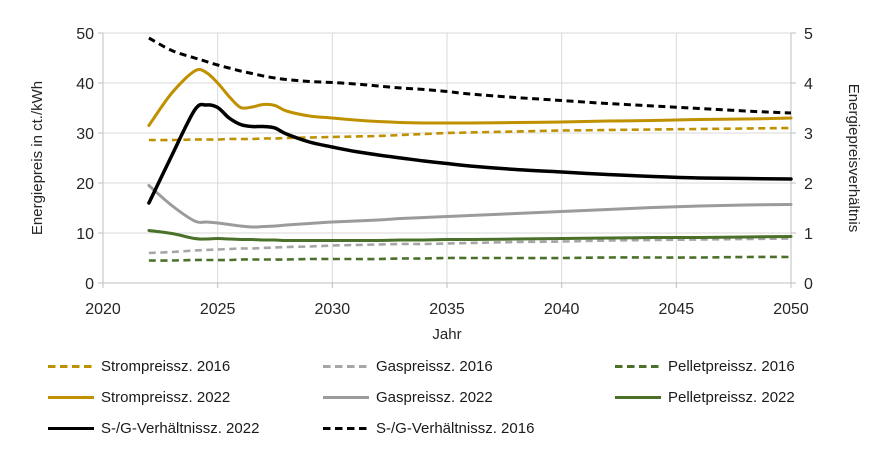 This screenshot has height=466, width=872. What do you see at coordinates (37, 158) in the screenshot?
I see `y-axis-left-title: Energiepreis in ct./kWh` at bounding box center [37, 158].